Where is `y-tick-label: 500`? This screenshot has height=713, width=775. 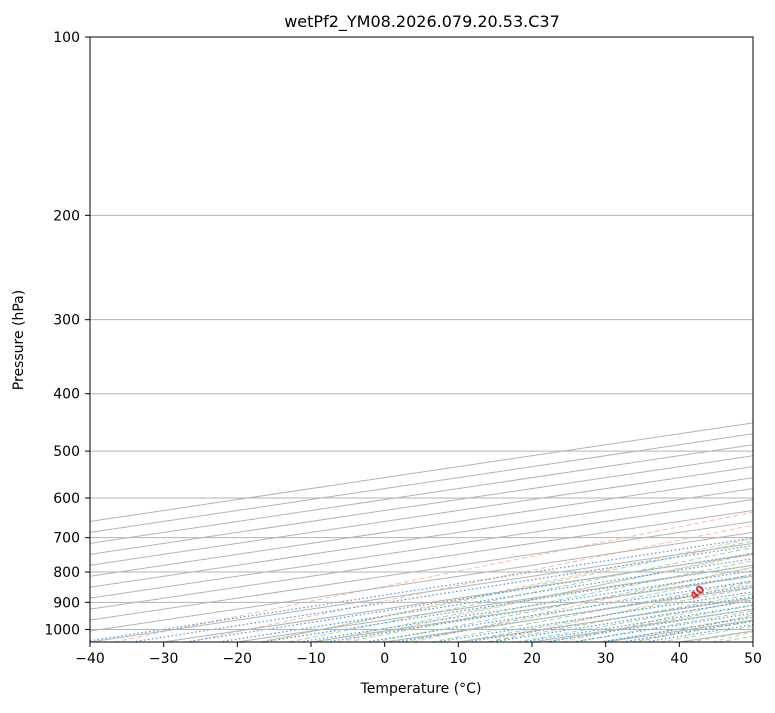
y-tick-label: 500 is located at coordinates (66, 452).